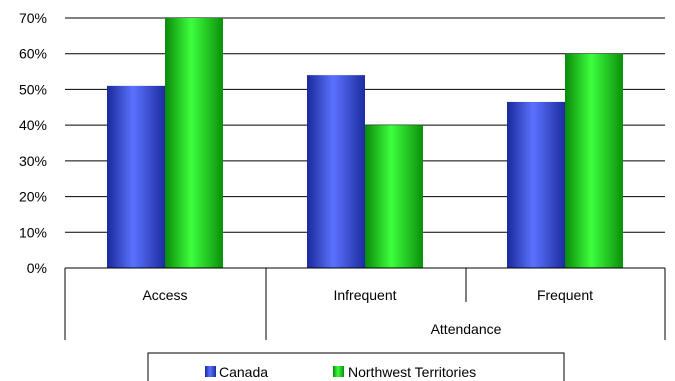 This screenshot has width=675, height=381. Describe the element at coordinates (364, 295) in the screenshot. I see `category-label-infrequent: Infrequent` at that location.